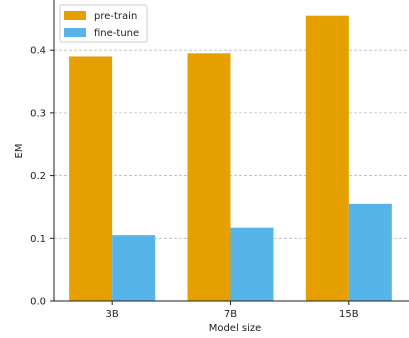  What do you see at coordinates (75, 32) in the screenshot?
I see `legend-swatch-fine-tune` at bounding box center [75, 32].